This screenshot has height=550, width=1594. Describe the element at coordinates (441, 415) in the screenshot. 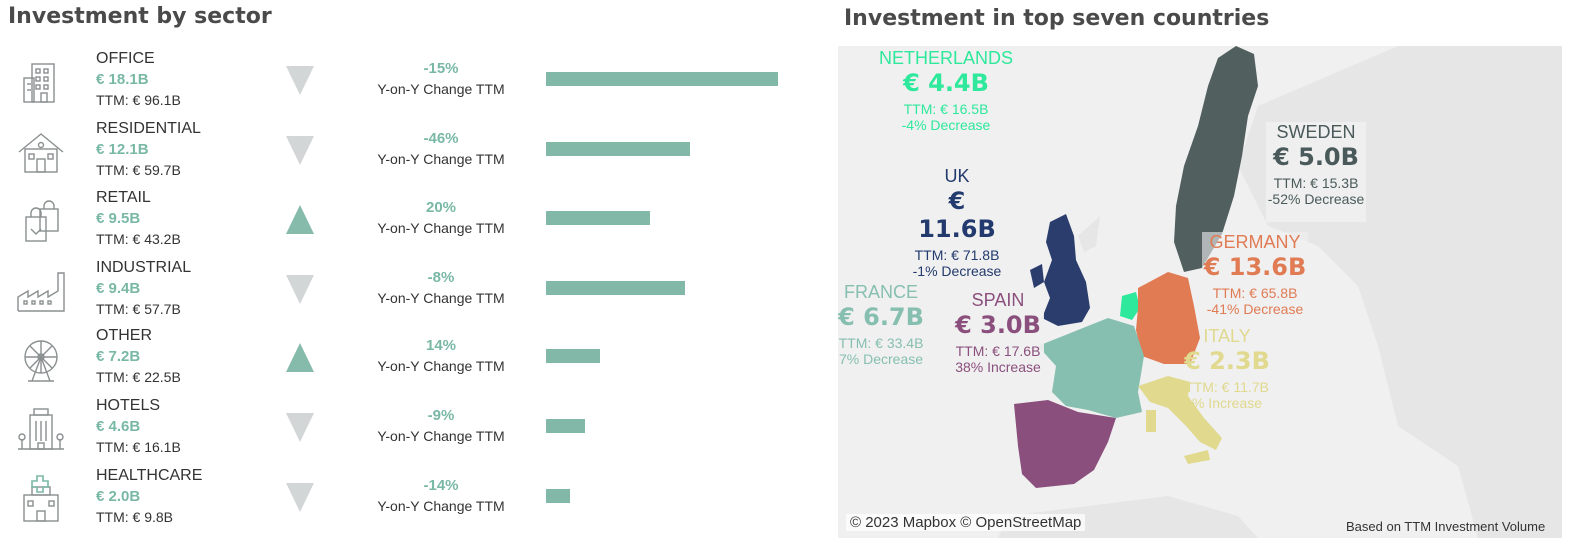

I see `change-percent: -9%` at that location.